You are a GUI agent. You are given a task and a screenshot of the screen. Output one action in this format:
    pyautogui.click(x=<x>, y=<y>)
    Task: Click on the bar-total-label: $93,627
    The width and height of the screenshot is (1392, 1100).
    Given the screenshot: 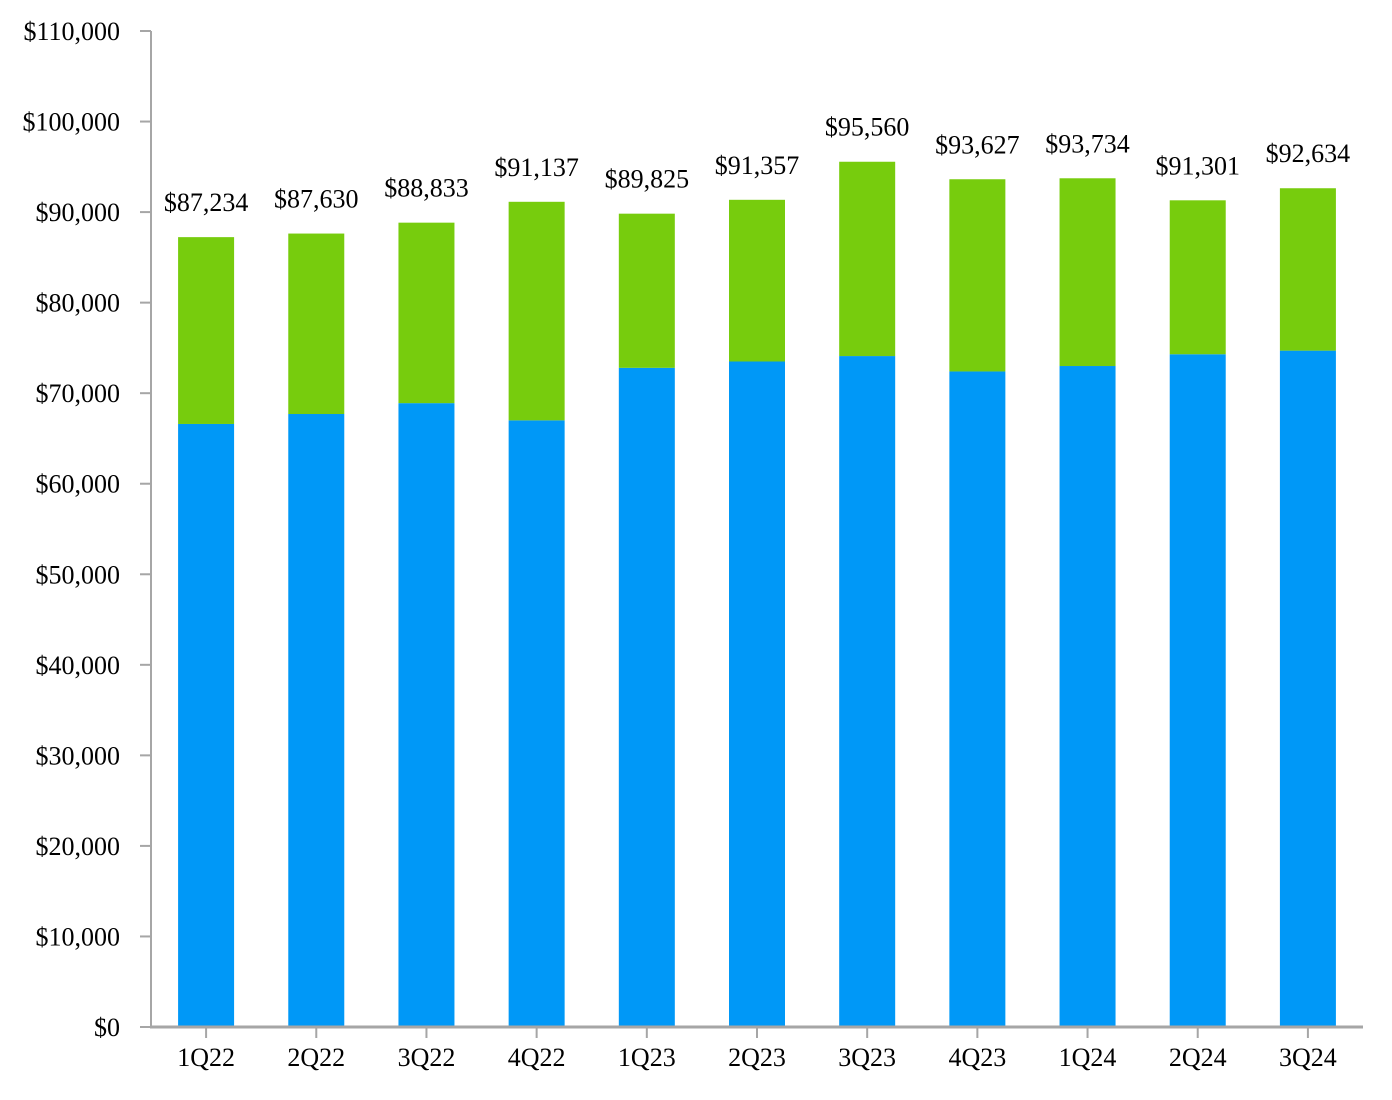 What is the action you would take?
    pyautogui.click(x=977, y=144)
    